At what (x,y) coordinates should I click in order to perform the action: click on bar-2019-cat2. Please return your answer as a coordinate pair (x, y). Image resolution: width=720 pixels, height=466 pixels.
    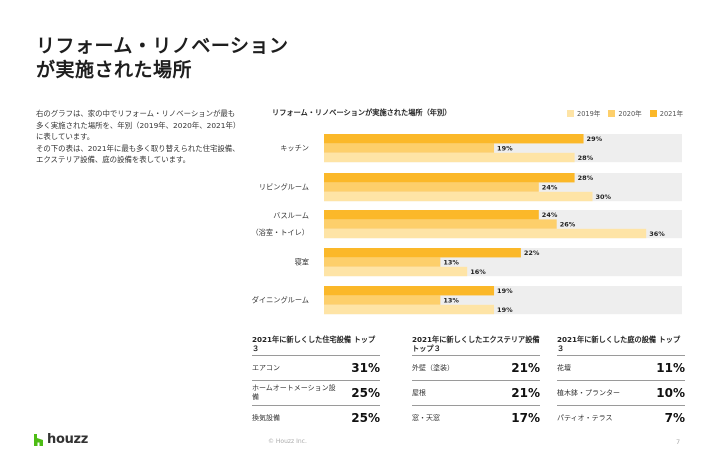
    Looking at the image, I should click on (485, 233).